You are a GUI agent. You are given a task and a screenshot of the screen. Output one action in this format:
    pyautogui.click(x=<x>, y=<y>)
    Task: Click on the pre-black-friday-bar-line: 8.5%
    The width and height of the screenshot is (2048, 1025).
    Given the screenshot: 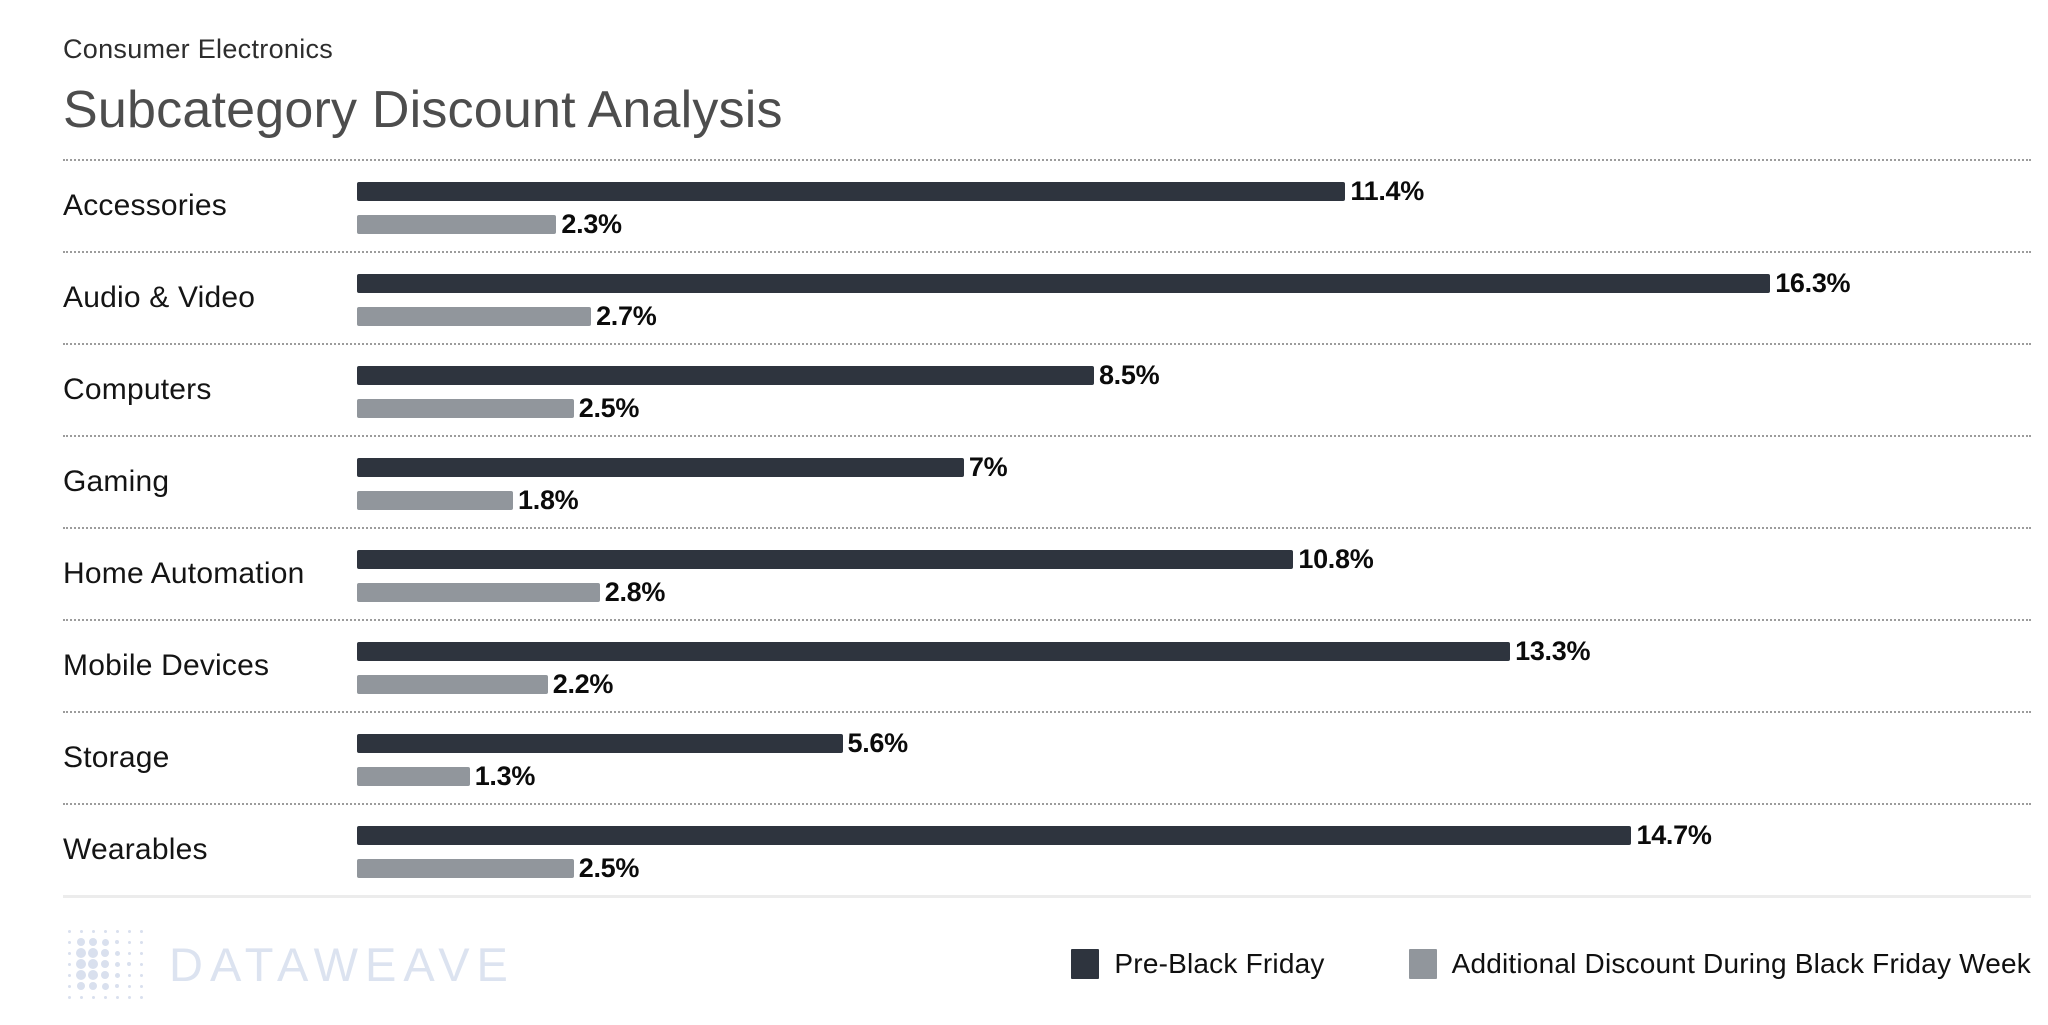 What is the action you would take?
    pyautogui.click(x=1194, y=375)
    